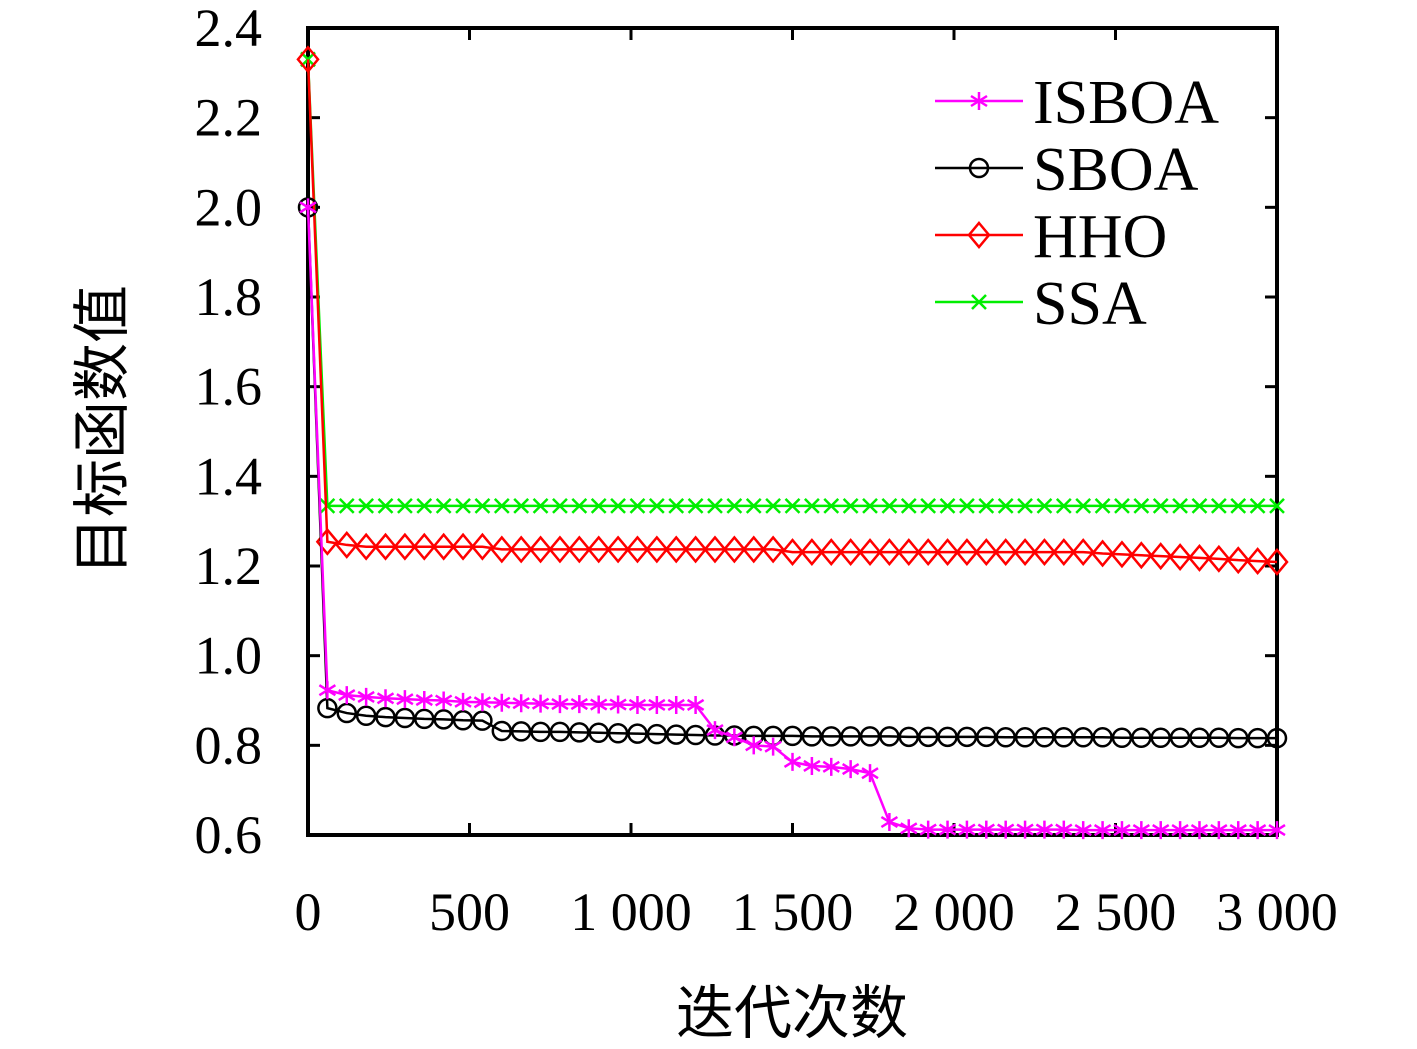  Describe the element at coordinates (1277, 912) in the screenshot. I see `x-tick-label: 3 000` at that location.